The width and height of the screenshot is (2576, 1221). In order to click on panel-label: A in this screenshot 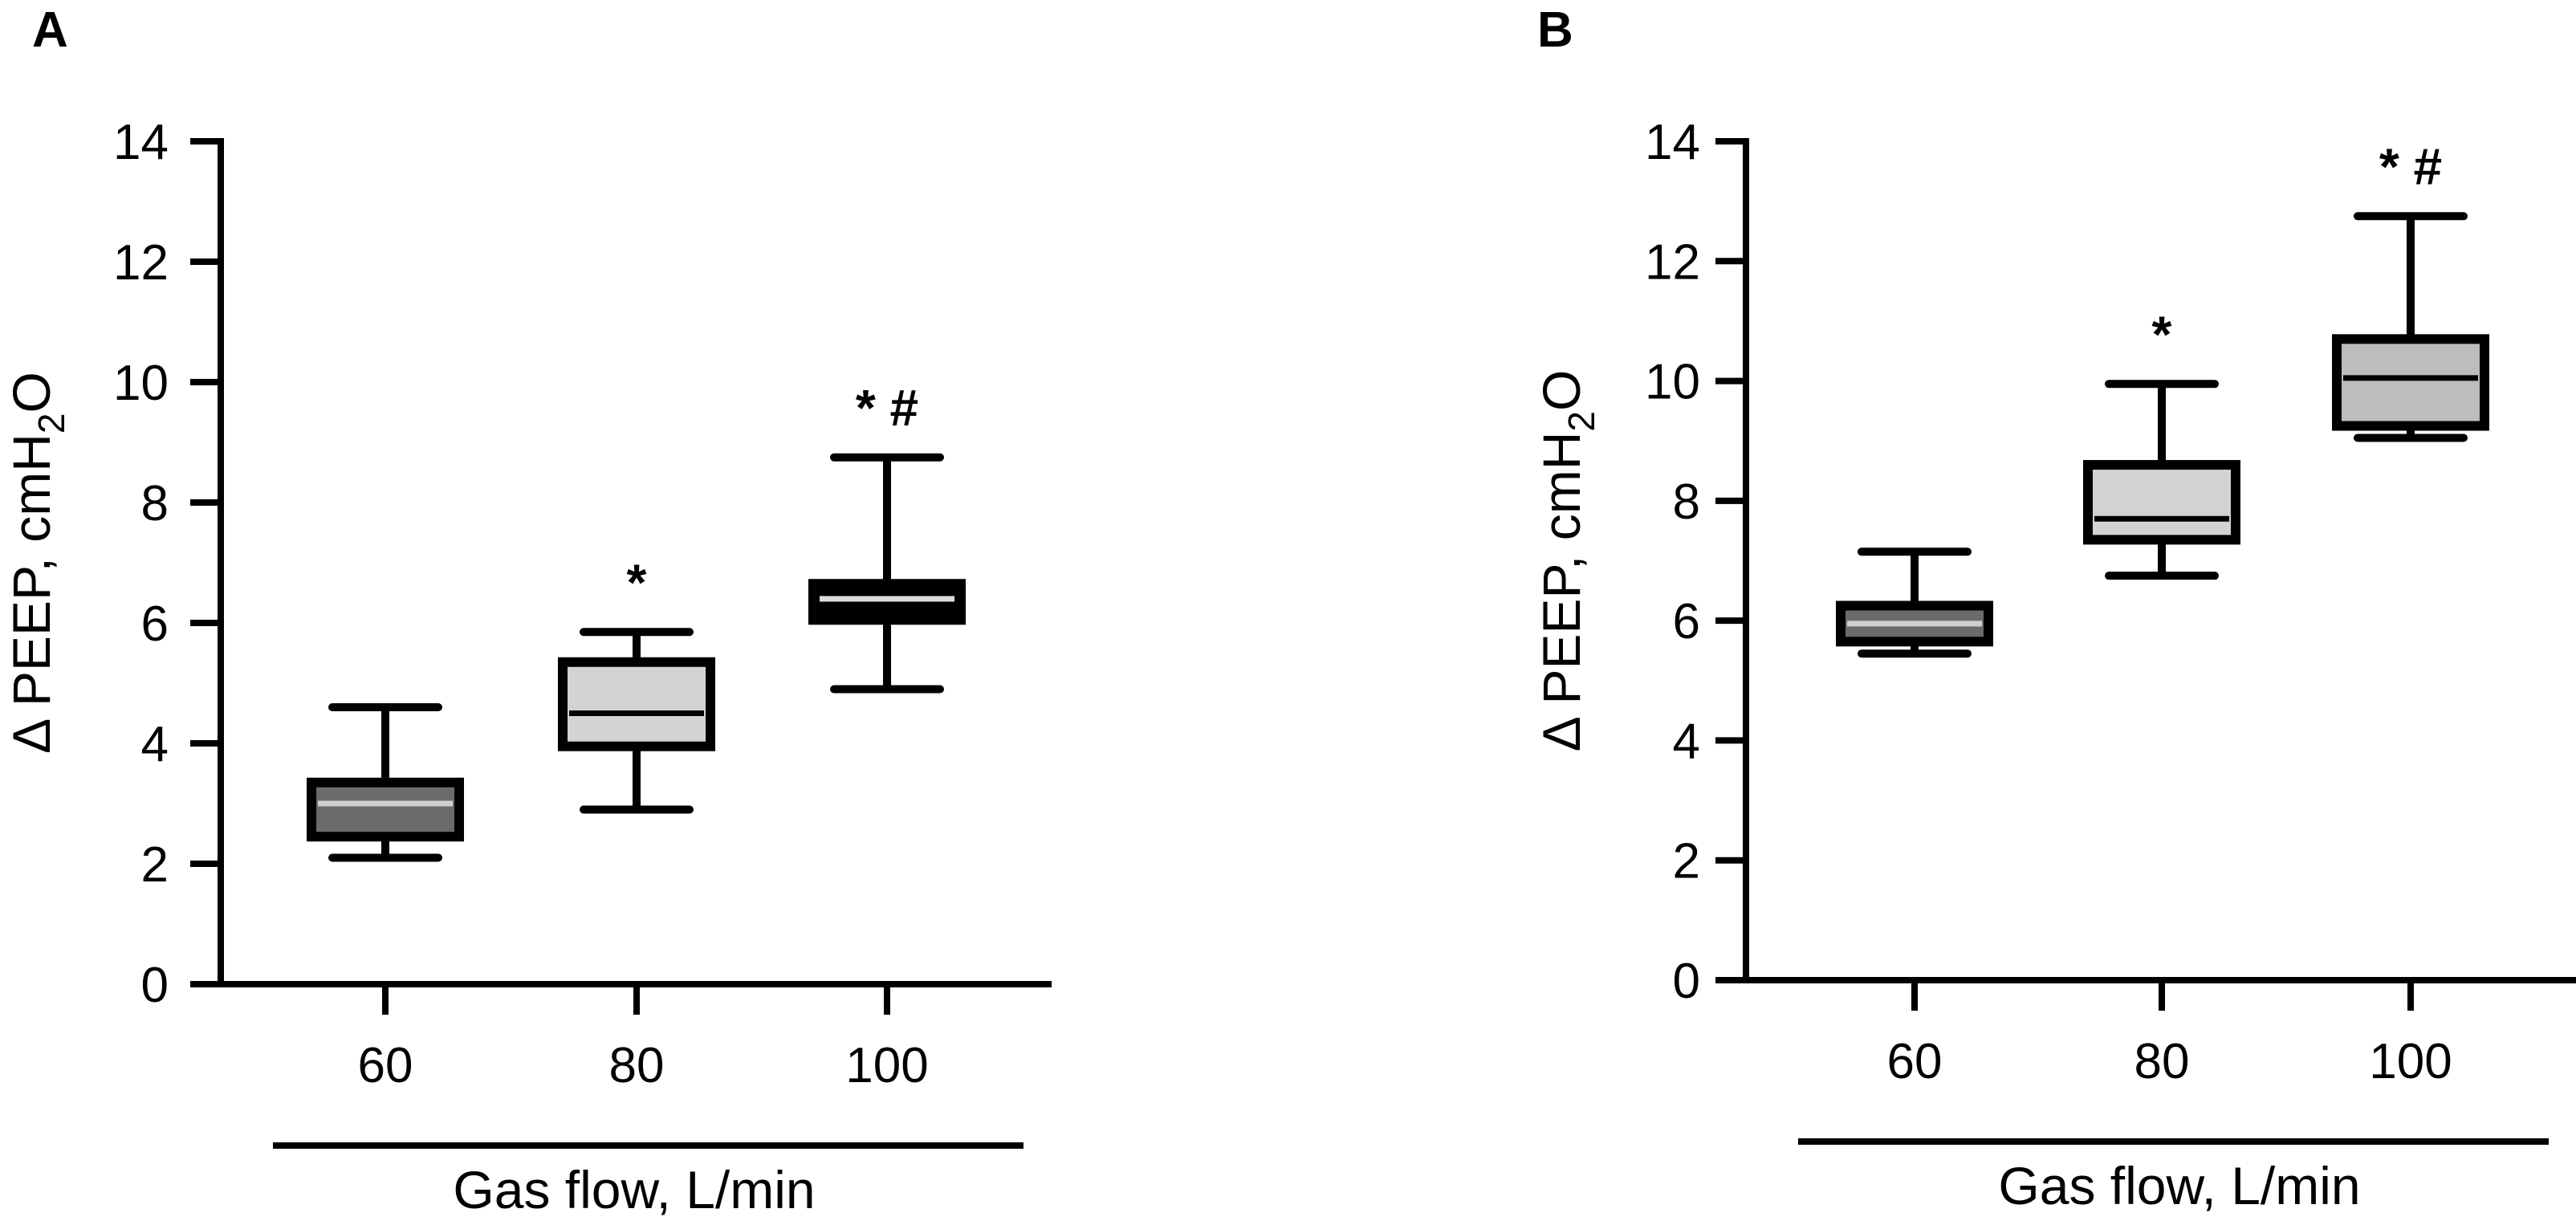, I will do `click(50, 30)`.